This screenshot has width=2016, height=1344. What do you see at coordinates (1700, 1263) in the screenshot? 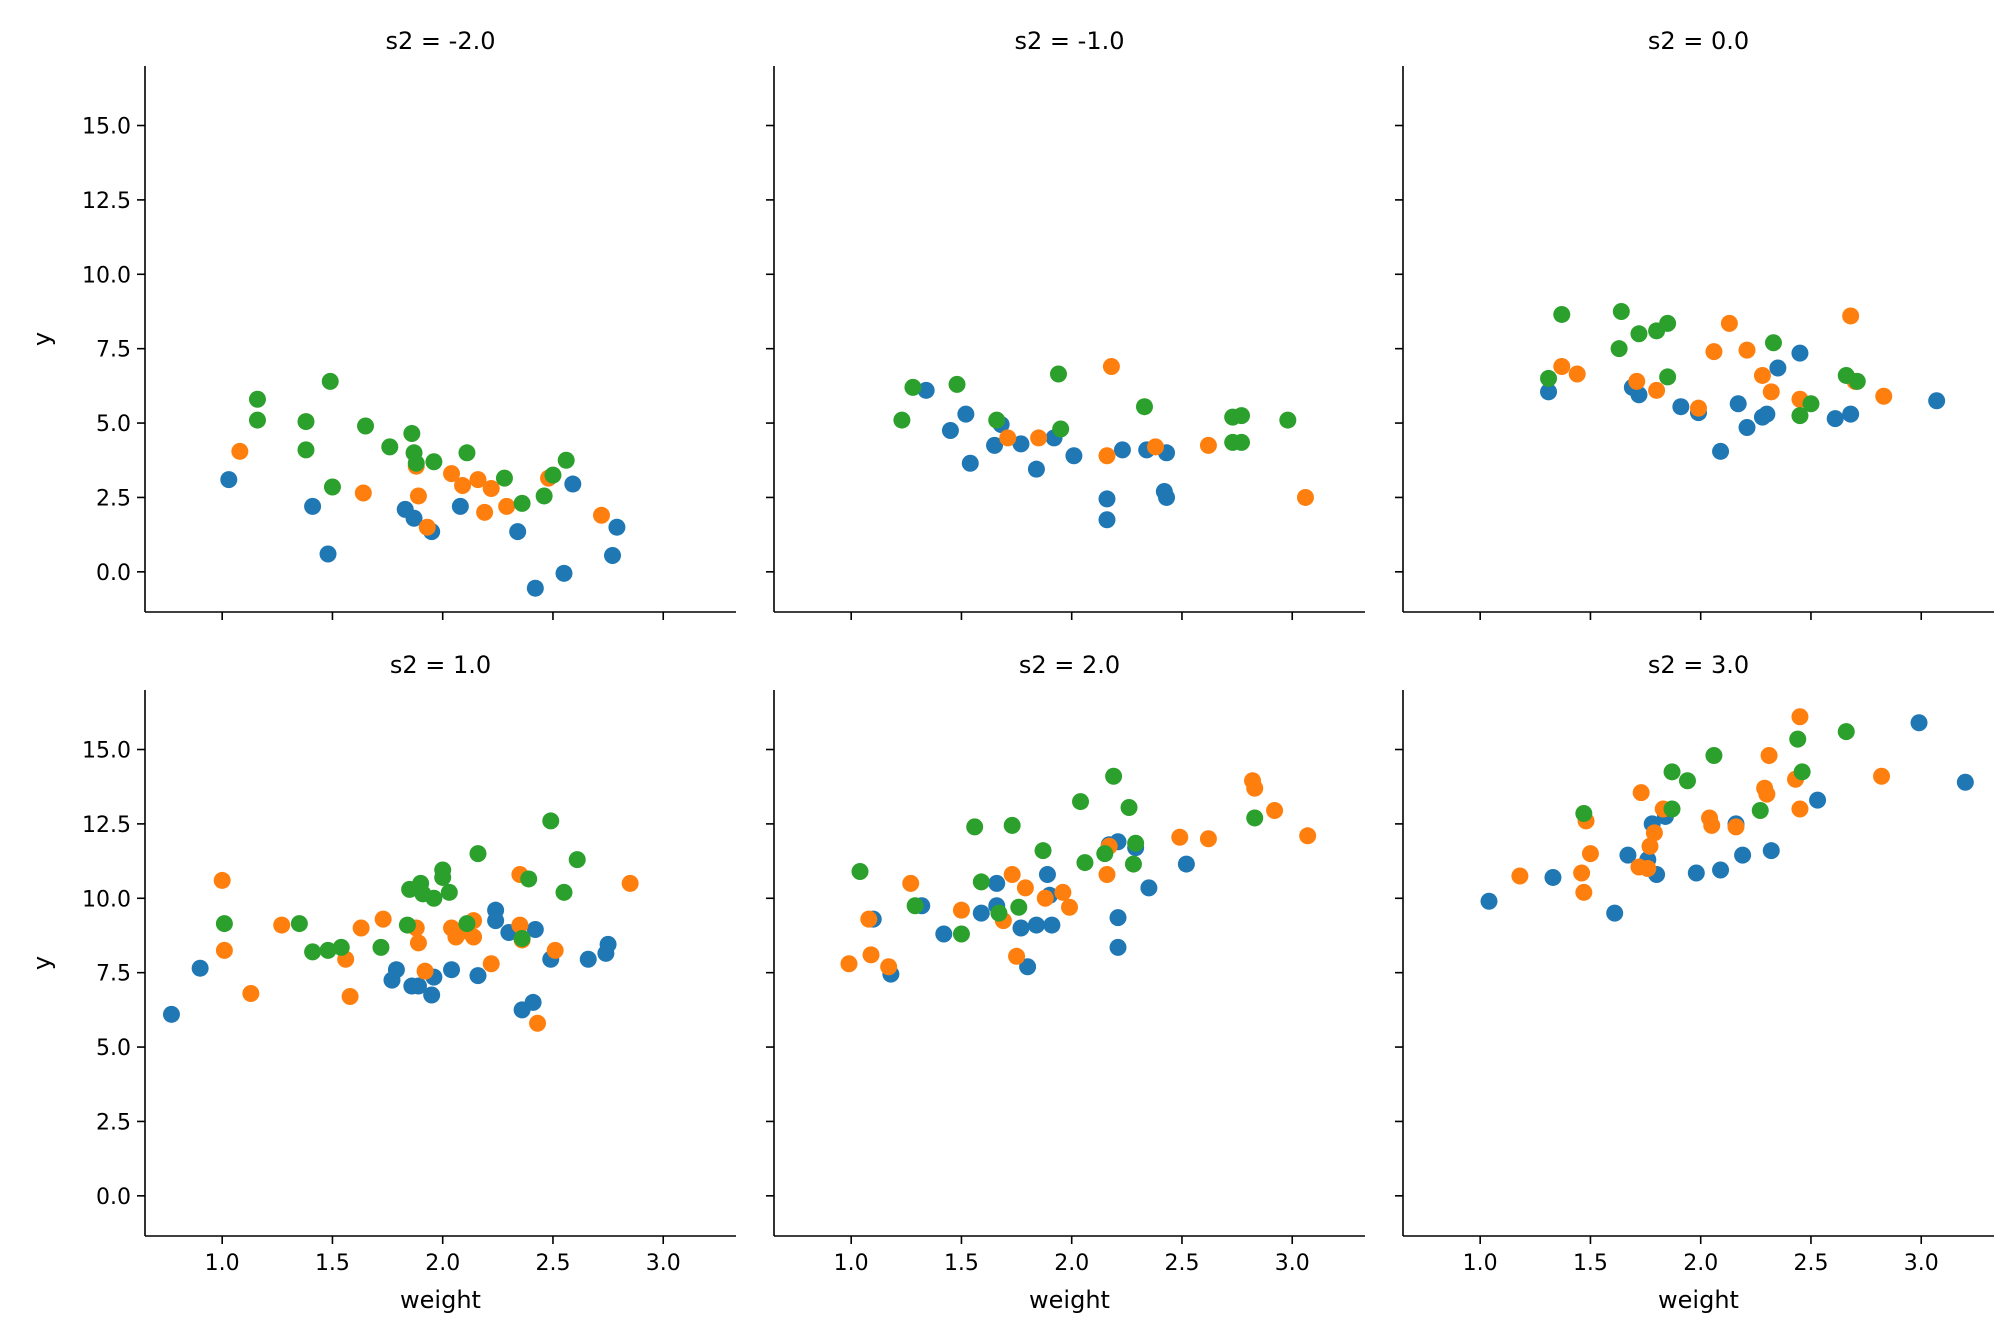
I see `x-tick-label: 2.0` at bounding box center [1700, 1263].